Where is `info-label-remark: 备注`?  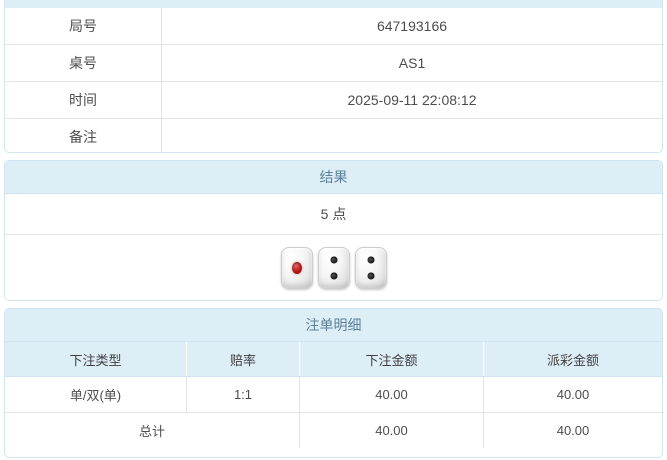
info-label-remark: 备注 is located at coordinates (83, 135).